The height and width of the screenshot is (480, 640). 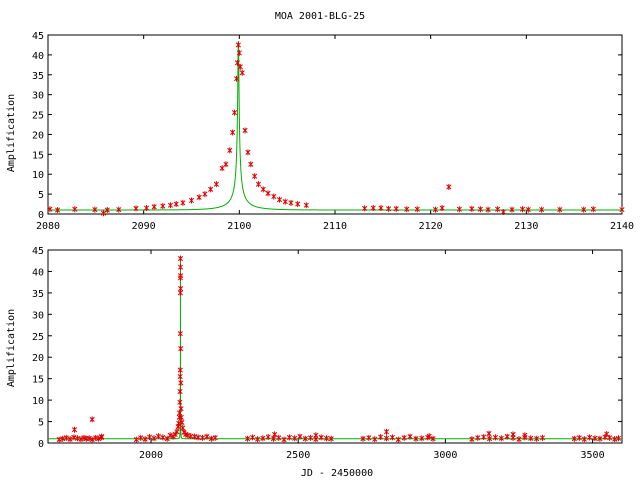 I want to click on y-tick-label: 30, so click(x=38, y=315).